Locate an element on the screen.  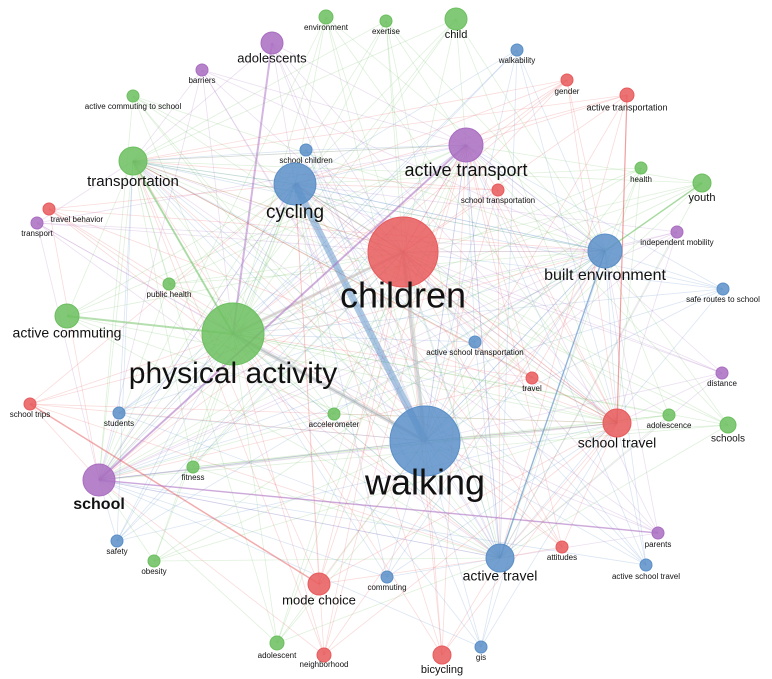
node-label: gender is located at coordinates (567, 91).